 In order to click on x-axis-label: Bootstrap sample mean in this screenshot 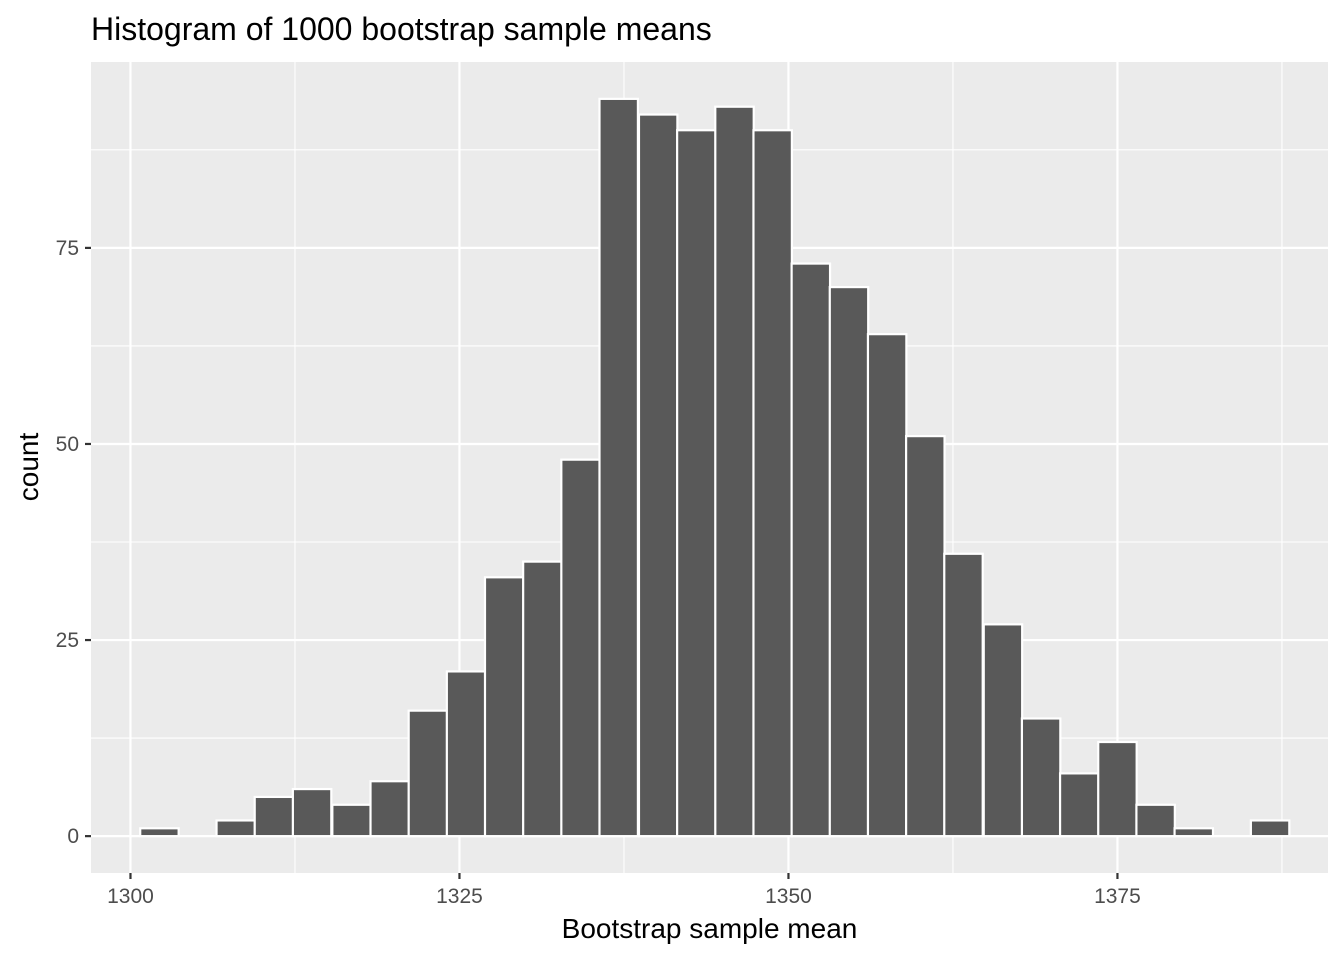, I will do `click(710, 928)`.